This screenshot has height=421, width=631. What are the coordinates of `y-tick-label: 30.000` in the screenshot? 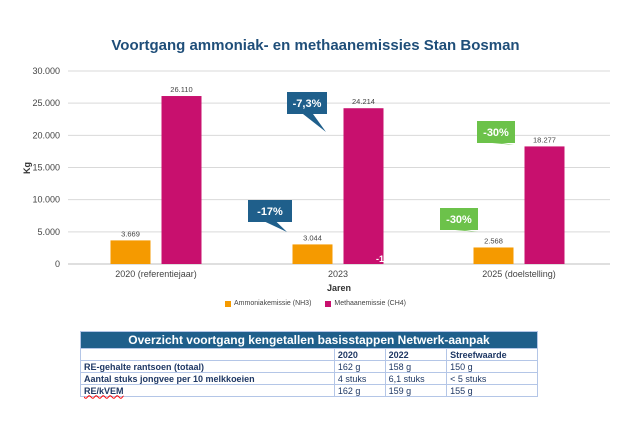 It's located at (46, 71).